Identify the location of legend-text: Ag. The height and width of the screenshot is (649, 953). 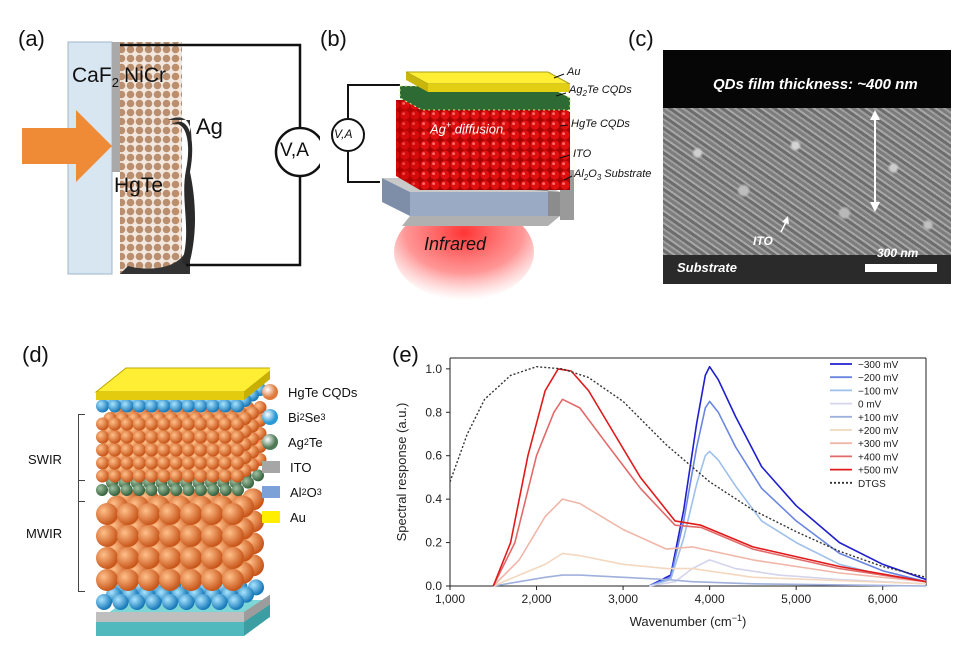
(296, 442).